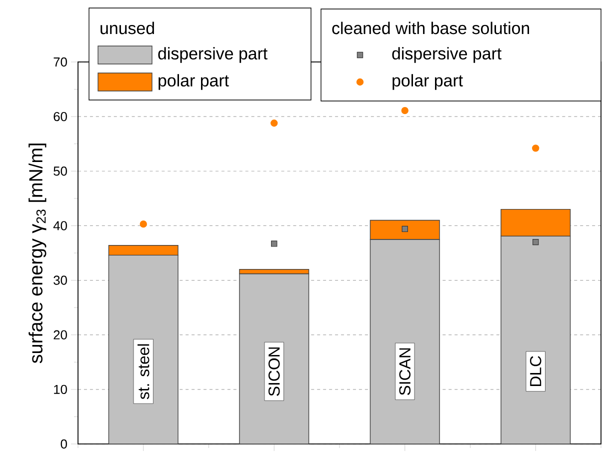 The height and width of the screenshot is (456, 603). I want to click on y-tick-label: 30, so click(60, 280).